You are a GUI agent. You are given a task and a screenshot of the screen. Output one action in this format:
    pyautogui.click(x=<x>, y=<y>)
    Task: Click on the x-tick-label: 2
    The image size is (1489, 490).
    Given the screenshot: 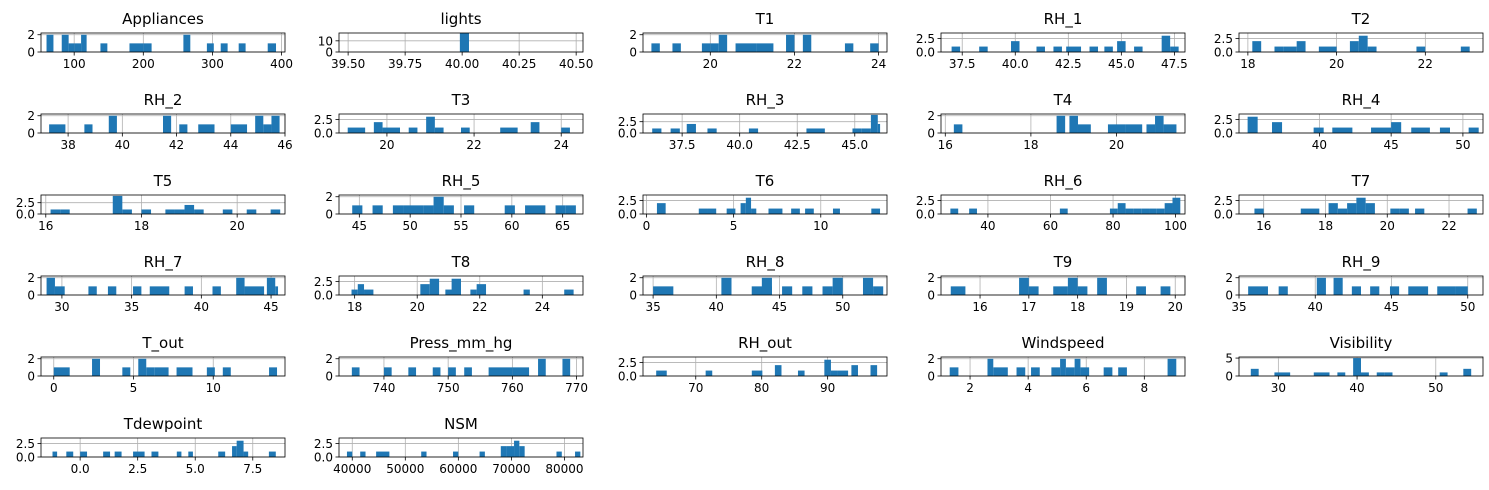 What is the action you would take?
    pyautogui.click(x=970, y=388)
    